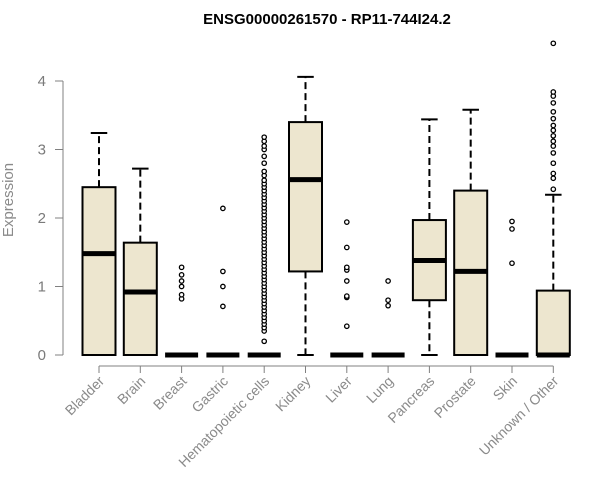 This screenshot has height=500, width=600. What do you see at coordinates (42, 150) in the screenshot?
I see `y-tick-label: 3` at bounding box center [42, 150].